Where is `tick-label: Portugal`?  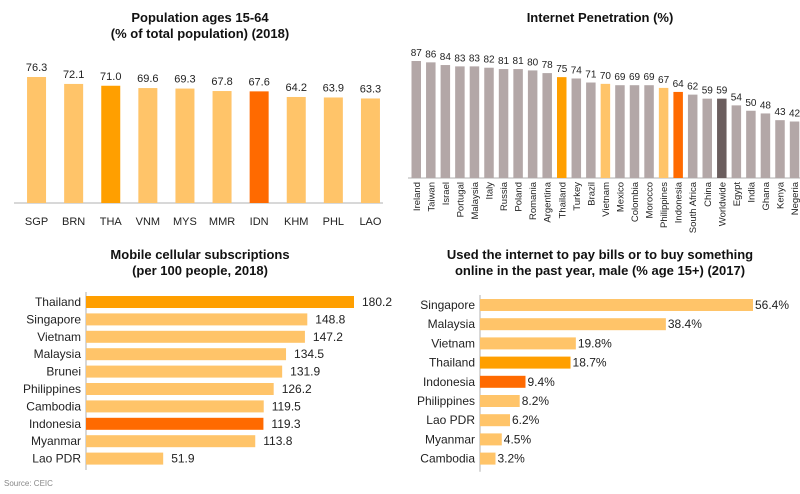
tick-label: Portugal is located at coordinates (460, 199).